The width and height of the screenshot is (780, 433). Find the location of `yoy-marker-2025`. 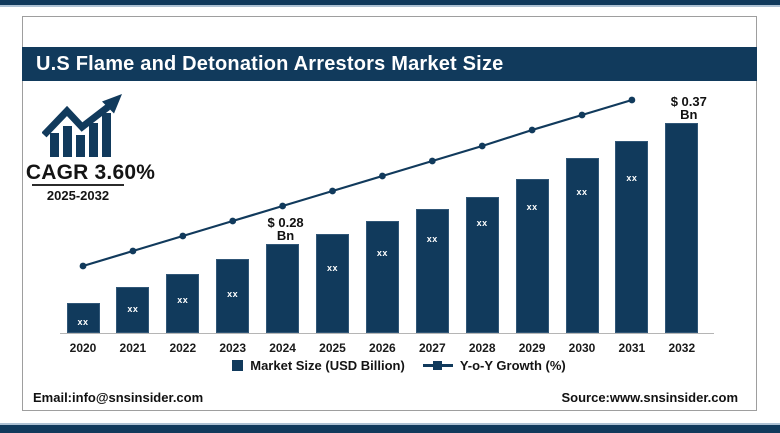

yoy-marker-2025 is located at coordinates (332, 191).